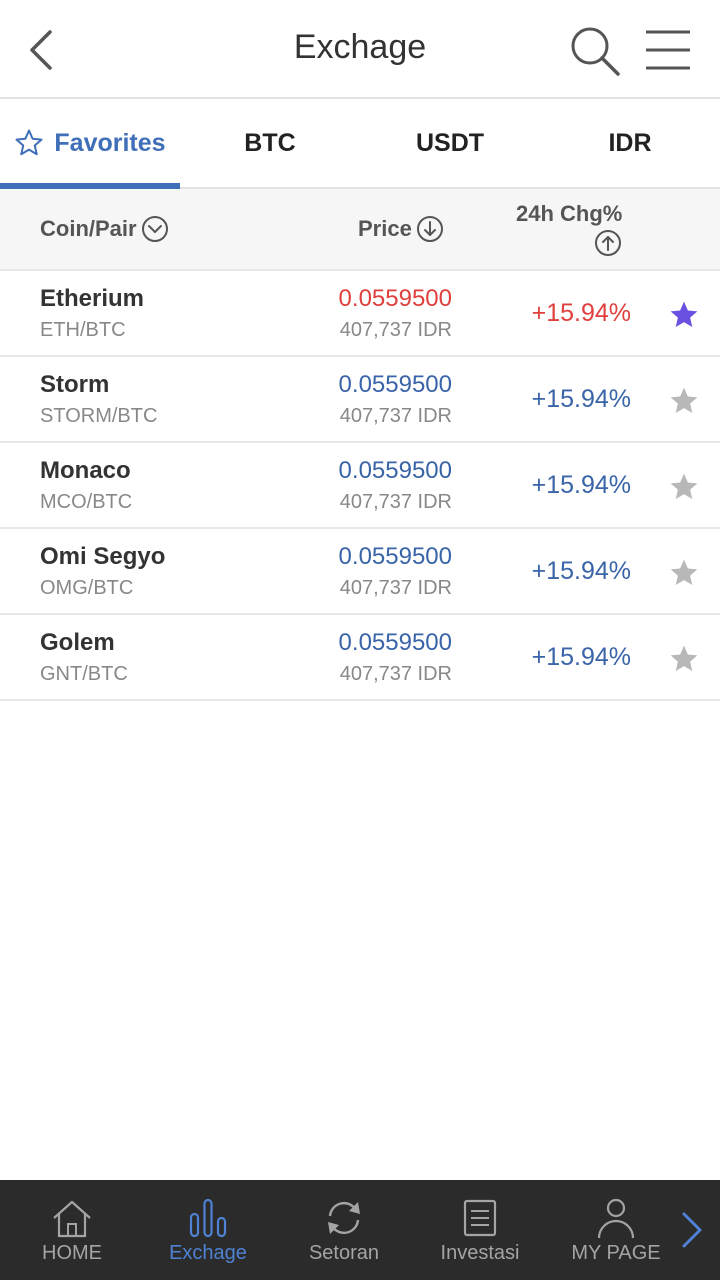 The image size is (720, 1280). I want to click on nav-investasi: Investasi, so click(480, 1230).